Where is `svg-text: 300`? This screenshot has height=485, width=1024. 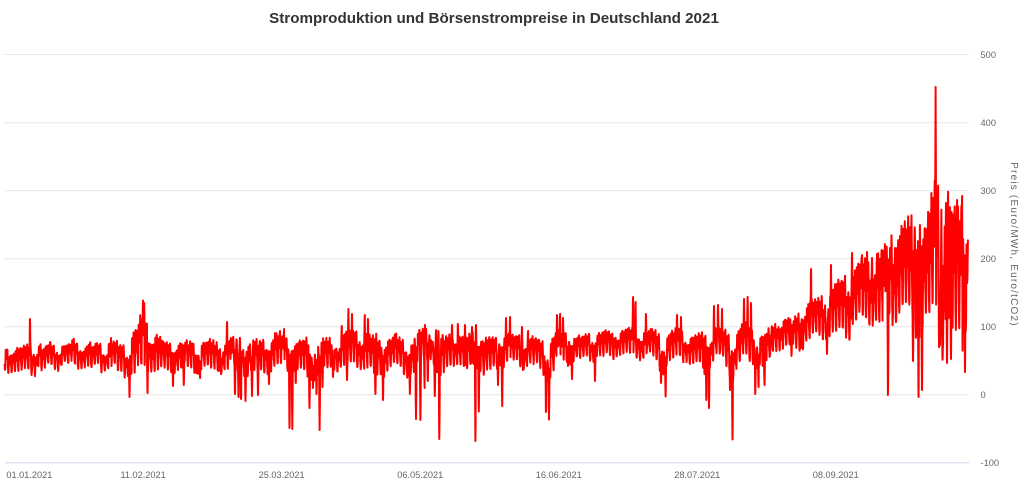
svg-text: 300 is located at coordinates (989, 191).